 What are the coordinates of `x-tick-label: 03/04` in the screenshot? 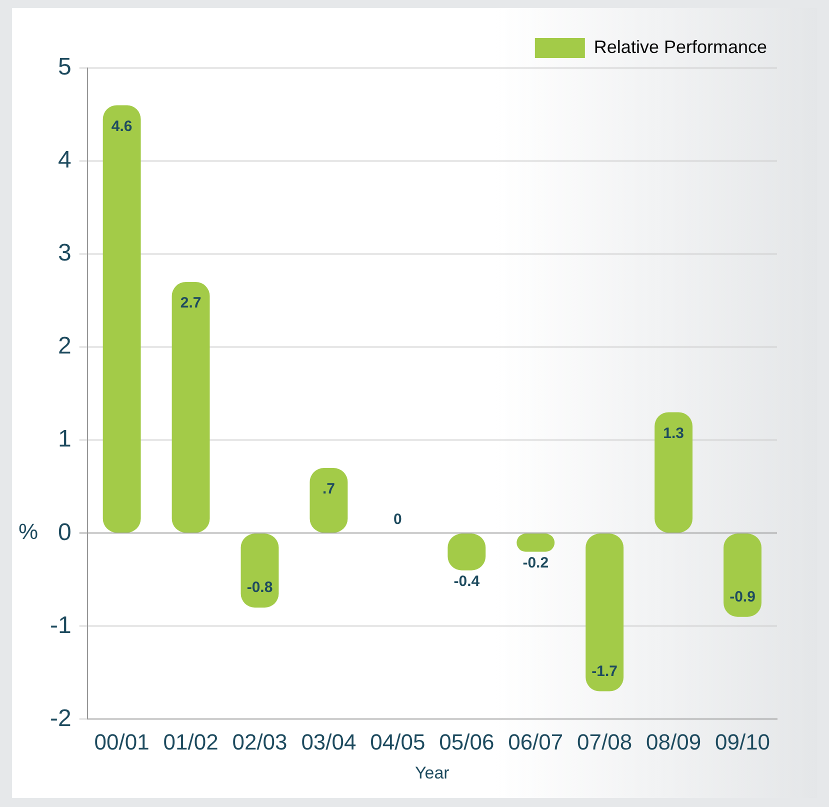 It's located at (328, 741).